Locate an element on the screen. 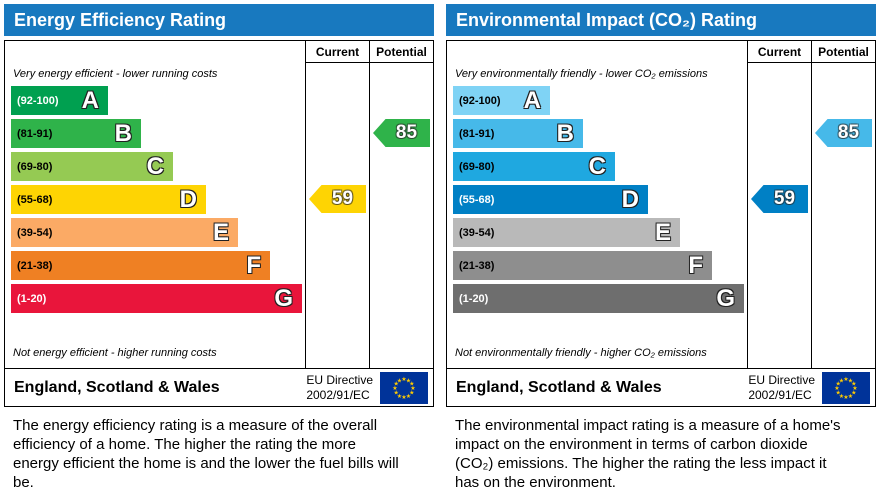  band-letter: G is located at coordinates (725, 298).